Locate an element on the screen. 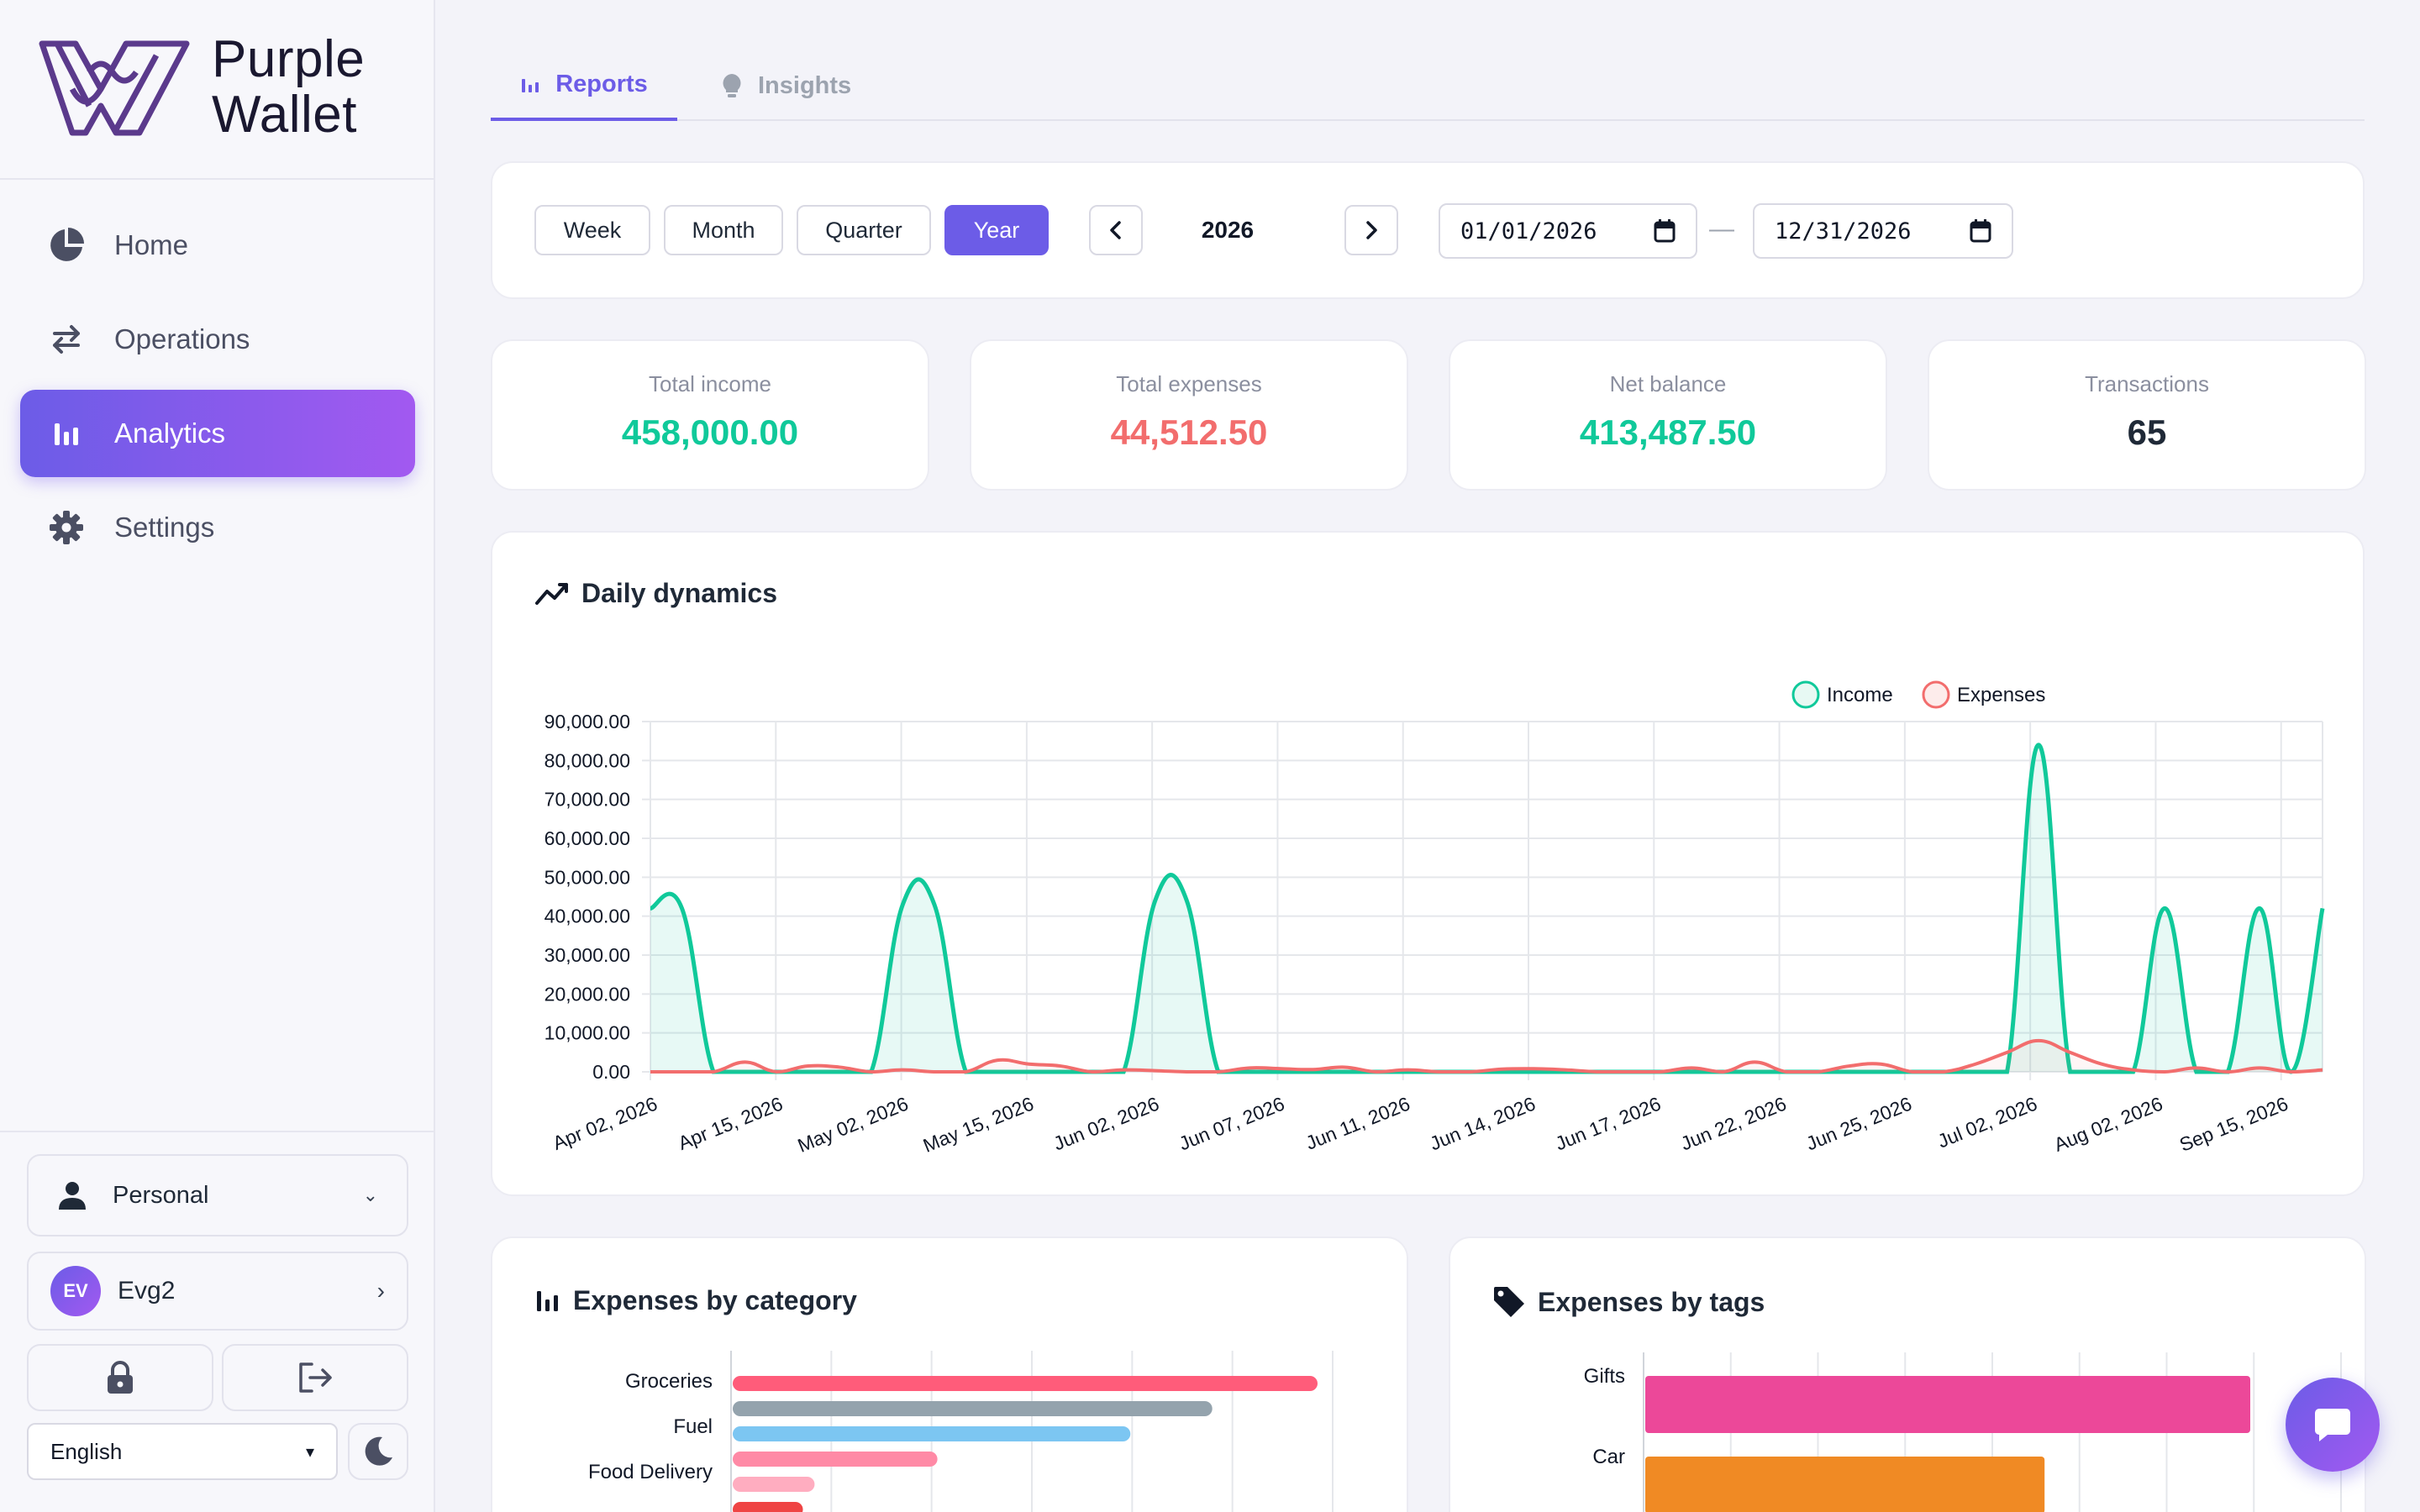 The width and height of the screenshot is (2420, 1512). chat-bubble-icon is located at coordinates (2332, 1424).